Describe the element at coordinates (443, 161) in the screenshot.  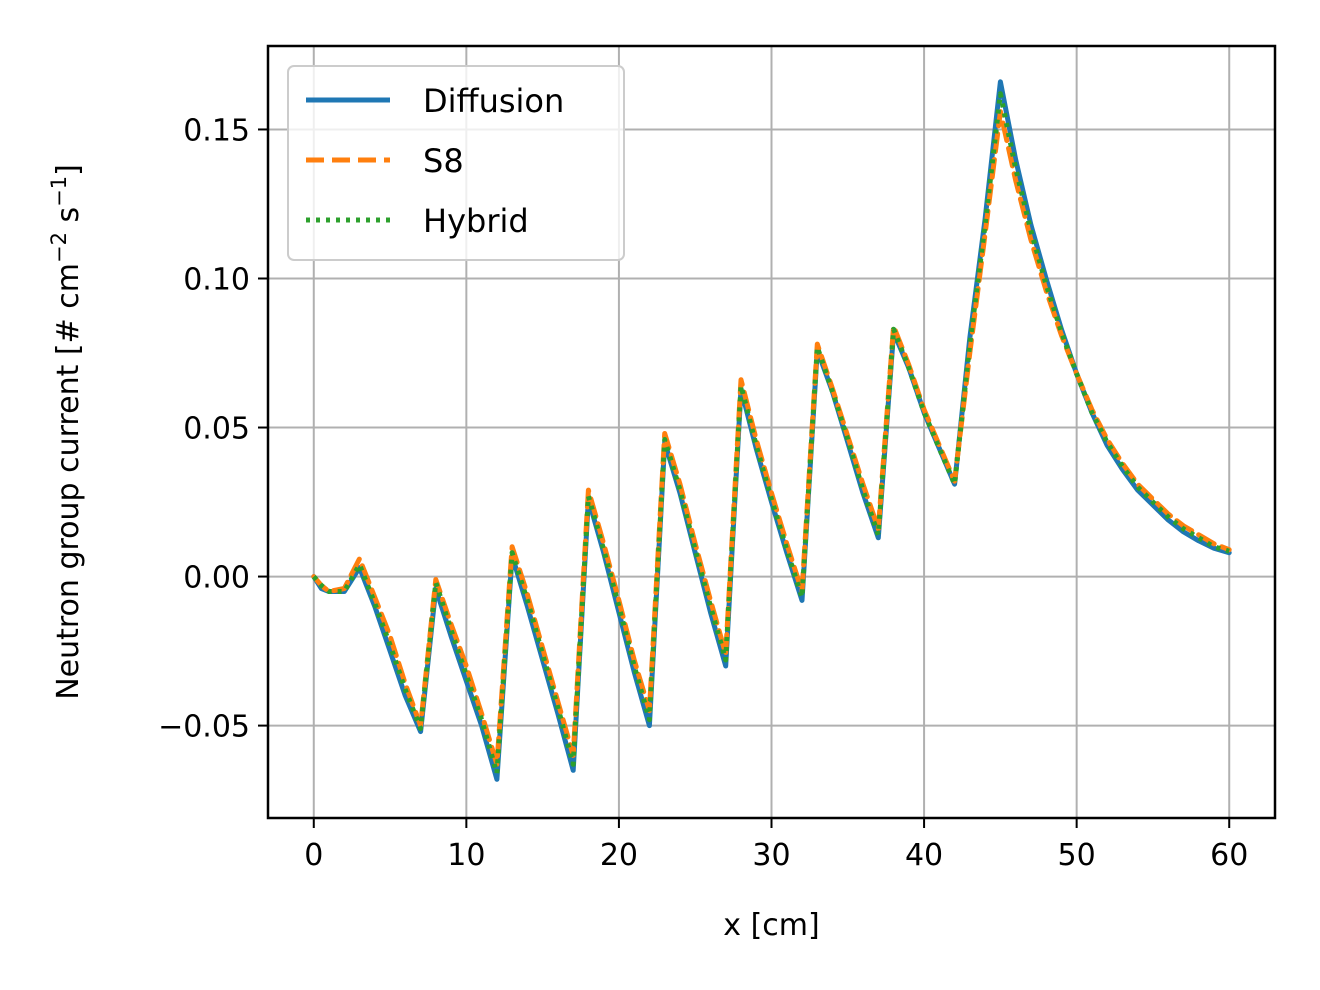
I see `legend-label-s8: S8` at that location.